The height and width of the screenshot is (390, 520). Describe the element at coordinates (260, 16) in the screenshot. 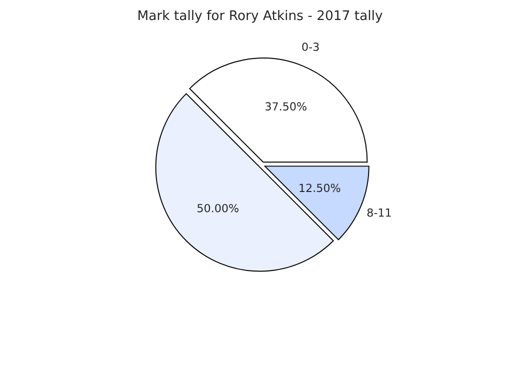

I see `chart-title: Mark tally for Rory Atkins - 2017 tally` at that location.